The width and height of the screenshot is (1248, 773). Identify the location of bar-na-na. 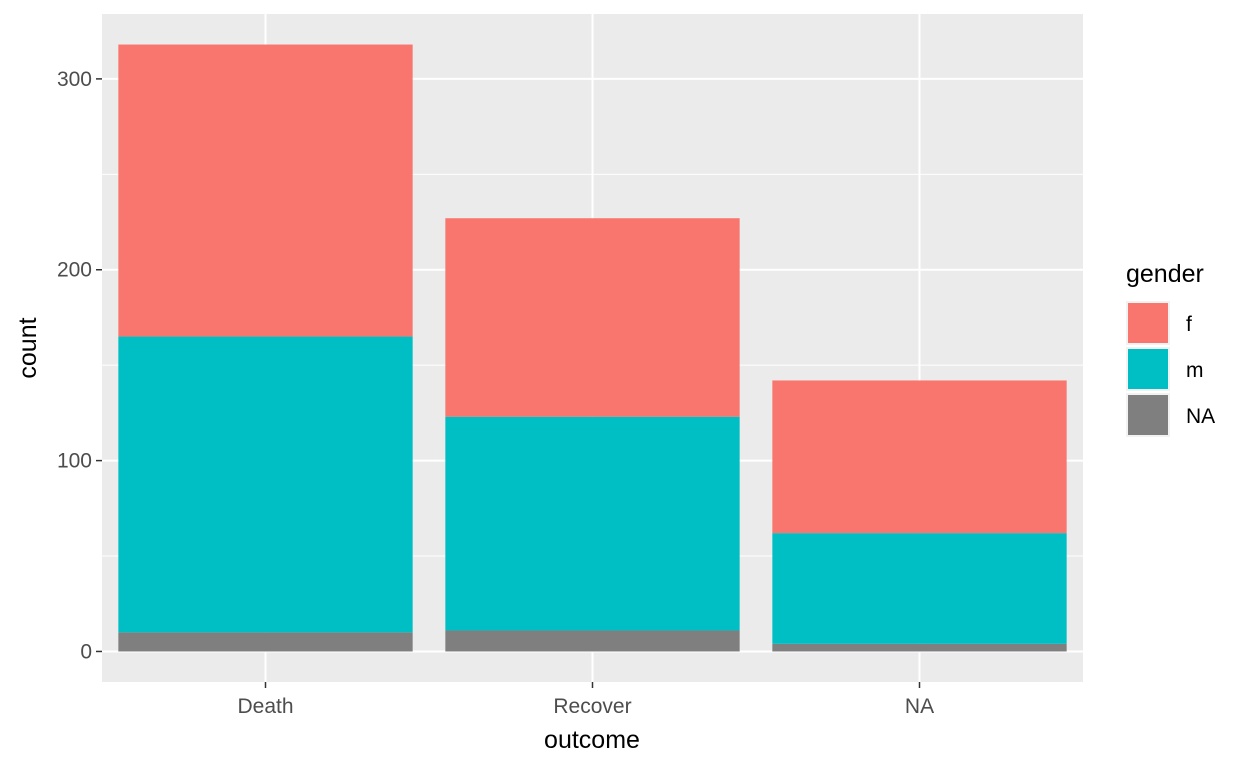
(919, 647).